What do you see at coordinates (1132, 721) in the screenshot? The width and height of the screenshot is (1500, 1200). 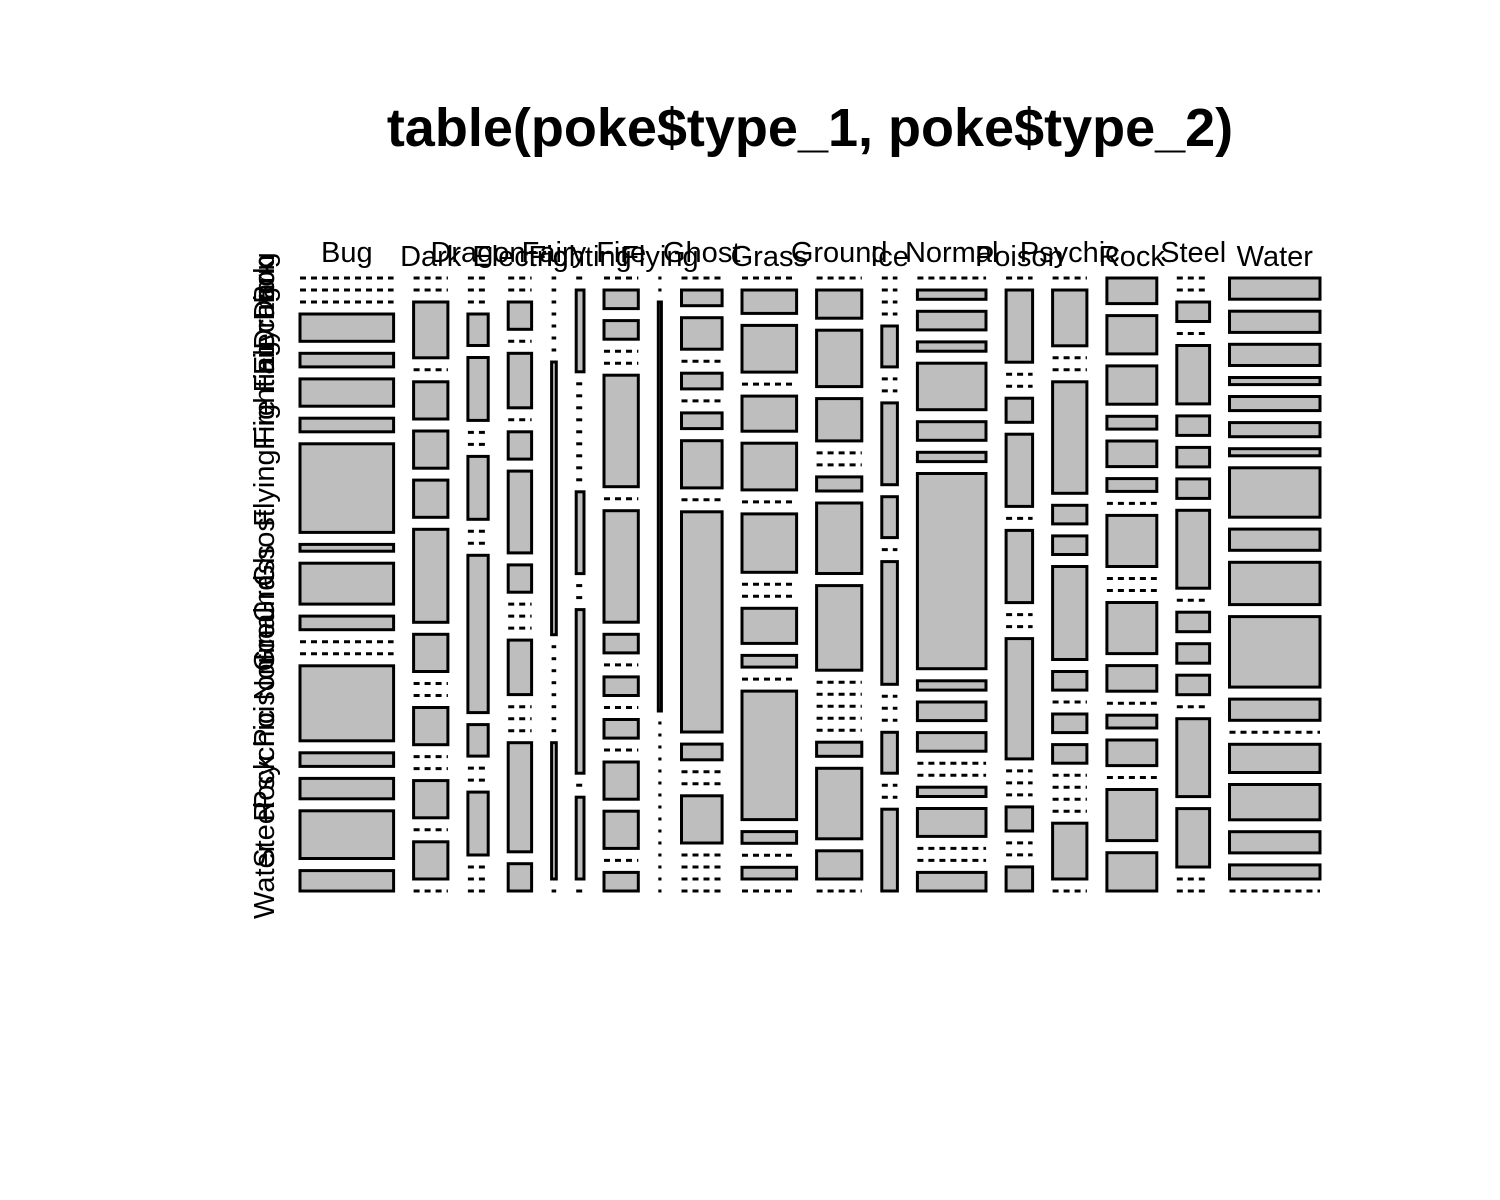 I see `tile-rock-poison` at bounding box center [1132, 721].